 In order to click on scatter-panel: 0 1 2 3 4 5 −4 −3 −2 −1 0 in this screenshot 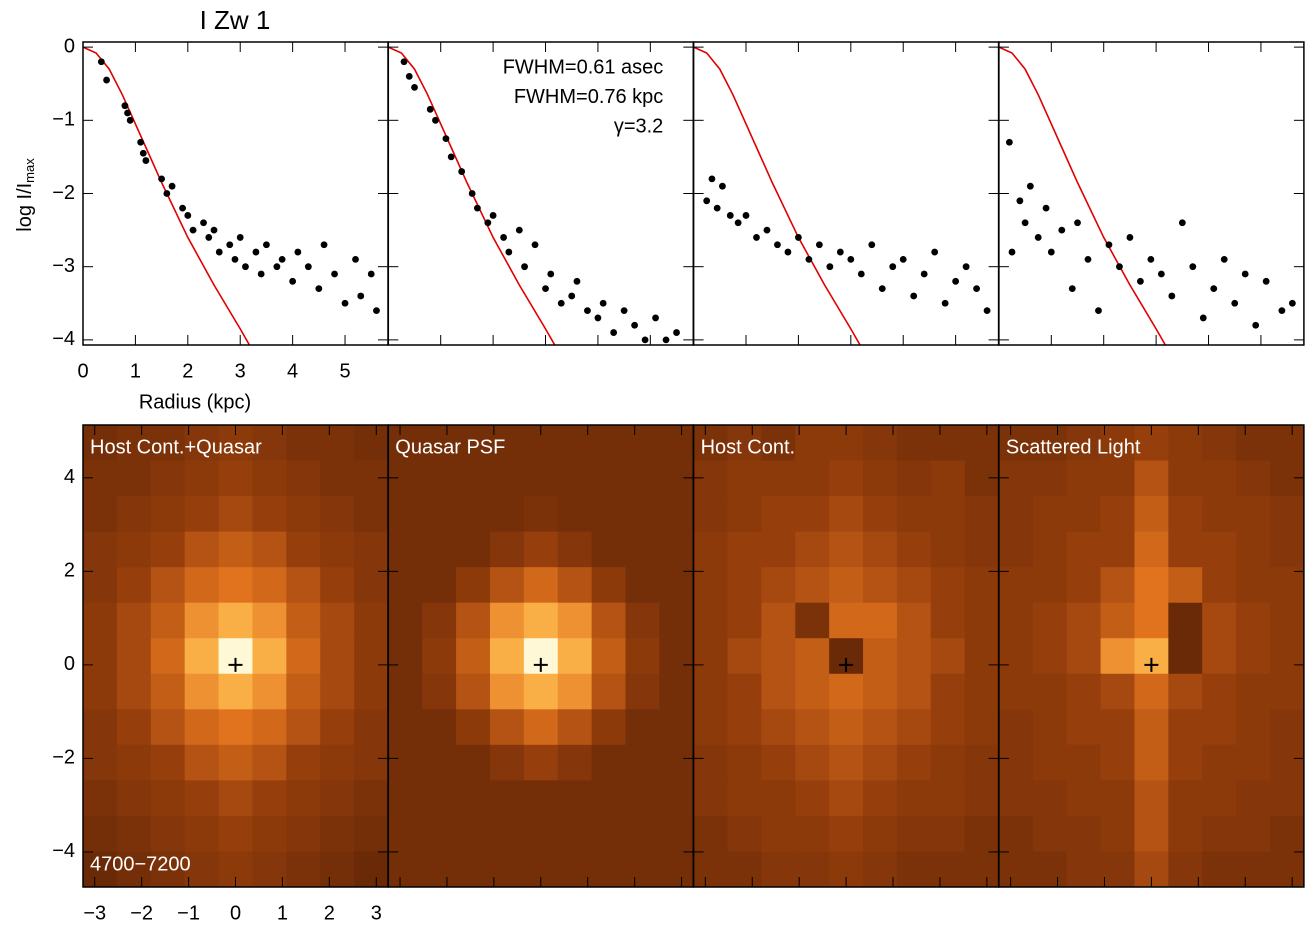, I will do `click(220, 208)`.